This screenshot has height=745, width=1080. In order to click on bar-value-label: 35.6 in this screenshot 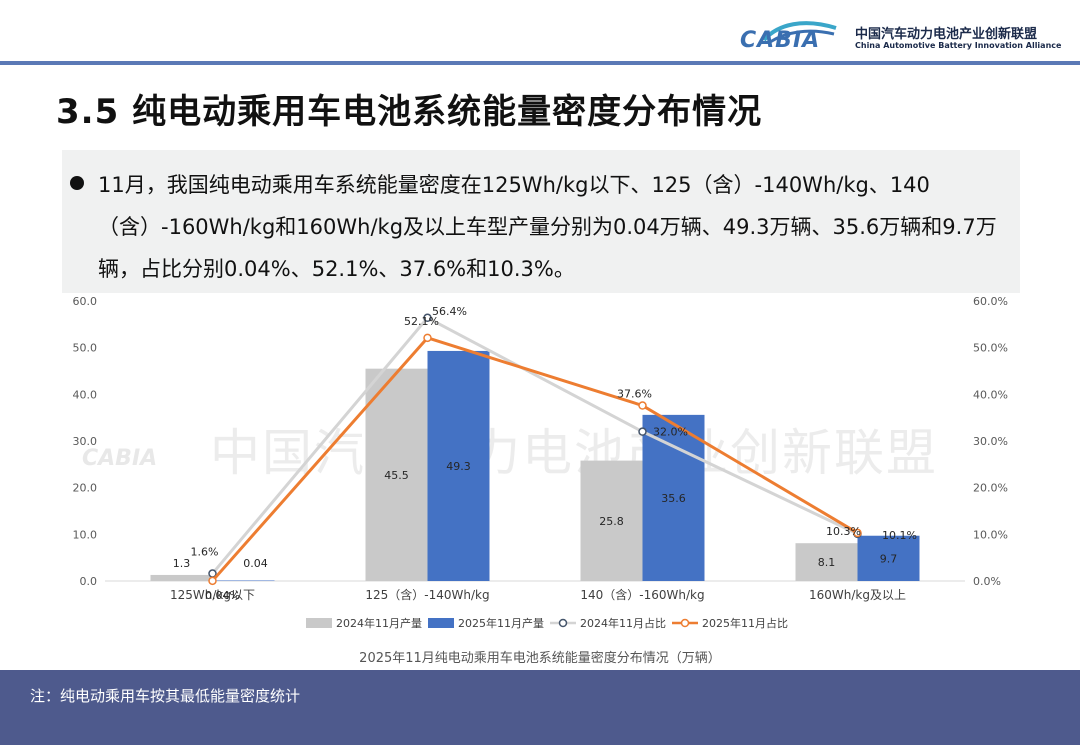, I will do `click(673, 498)`.